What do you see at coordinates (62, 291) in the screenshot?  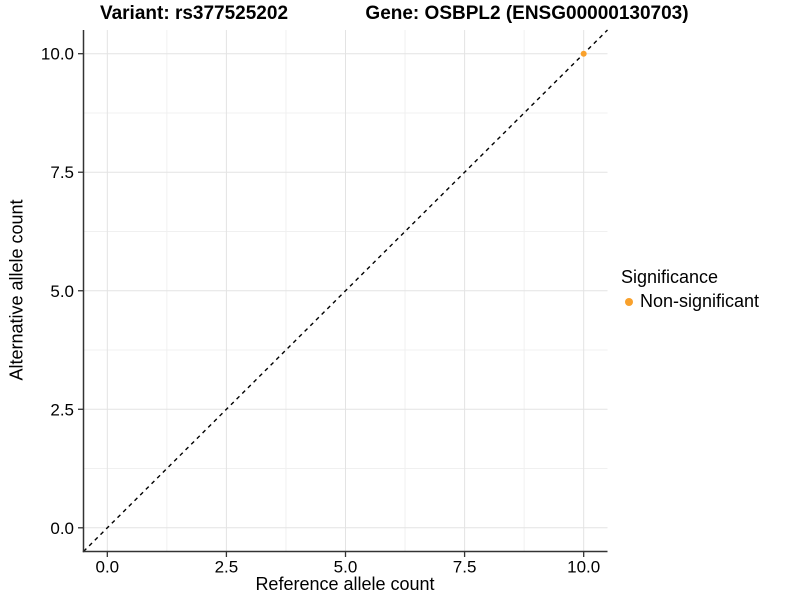 I see `y-tick-label: 5.0` at bounding box center [62, 291].